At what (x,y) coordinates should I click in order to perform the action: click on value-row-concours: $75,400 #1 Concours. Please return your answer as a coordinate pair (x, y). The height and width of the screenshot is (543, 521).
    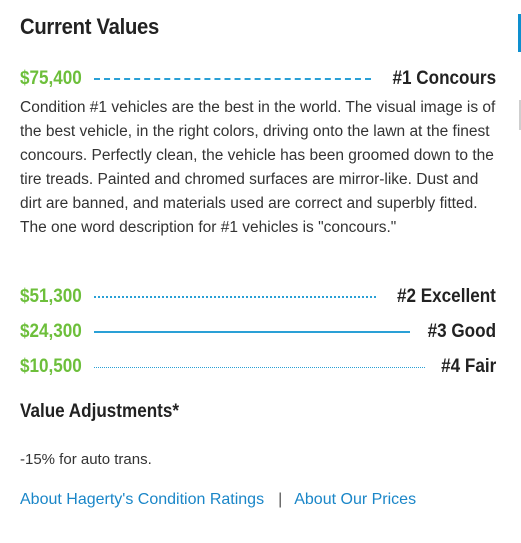
    Looking at the image, I should click on (258, 79).